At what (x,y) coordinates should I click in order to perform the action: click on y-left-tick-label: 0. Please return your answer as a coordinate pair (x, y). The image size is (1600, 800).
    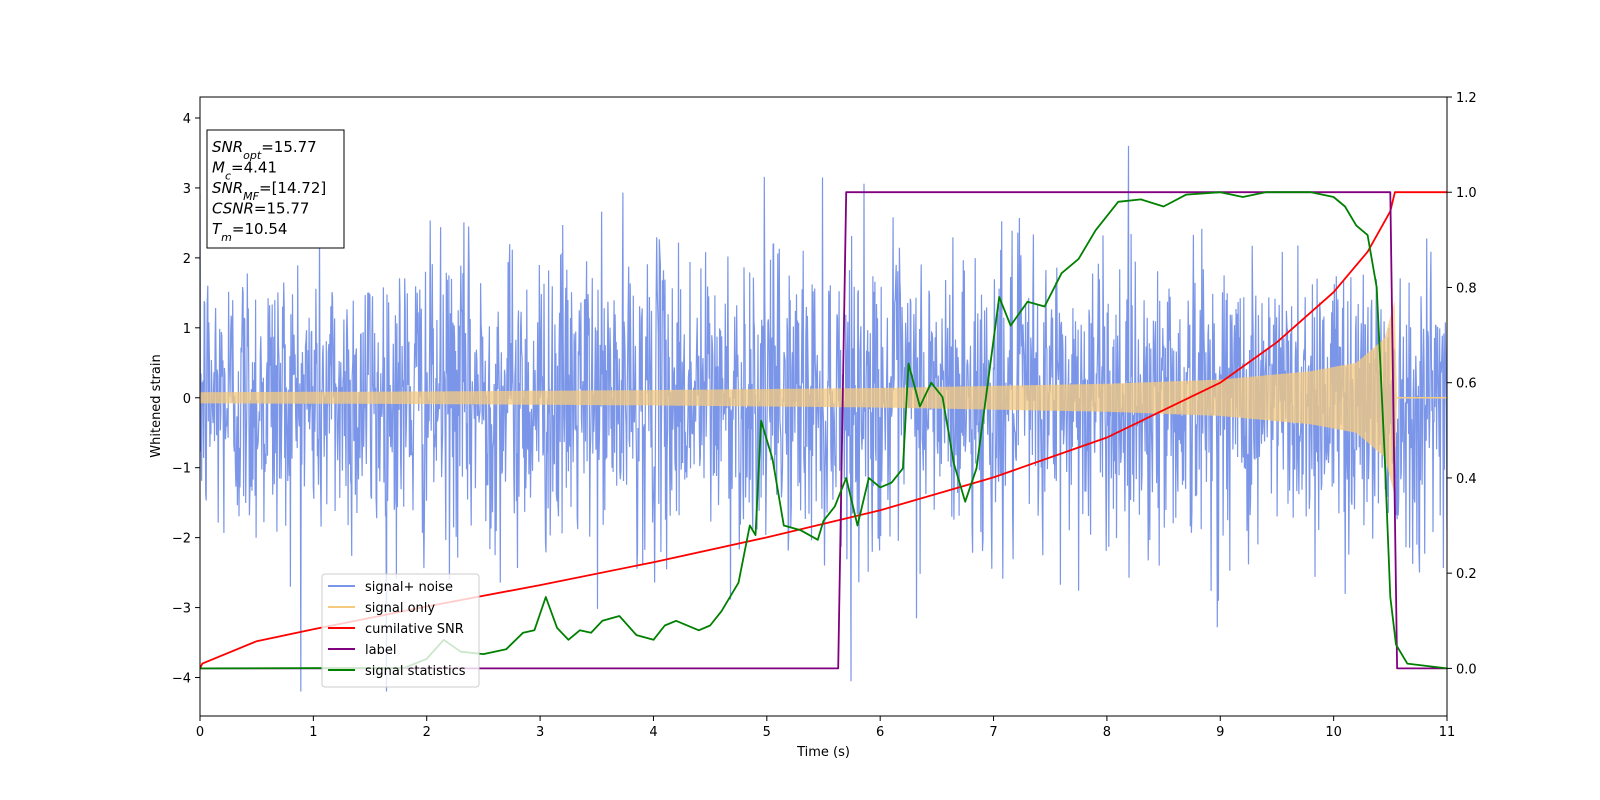
    Looking at the image, I should click on (187, 399).